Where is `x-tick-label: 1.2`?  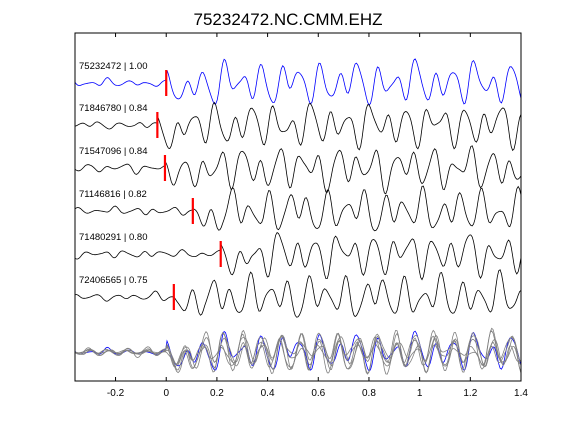
x-tick-label: 1.2 is located at coordinates (470, 393).